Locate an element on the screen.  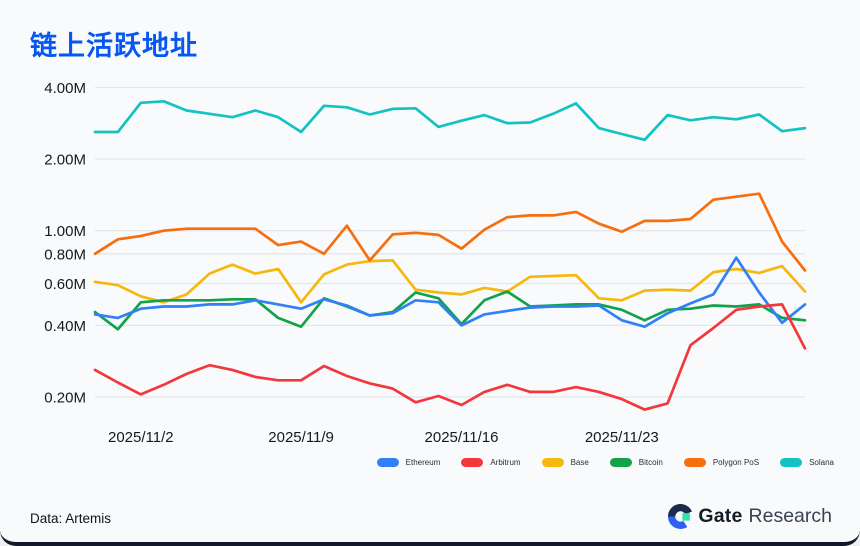
y-axis-tick-label: 4.00M is located at coordinates (65, 88).